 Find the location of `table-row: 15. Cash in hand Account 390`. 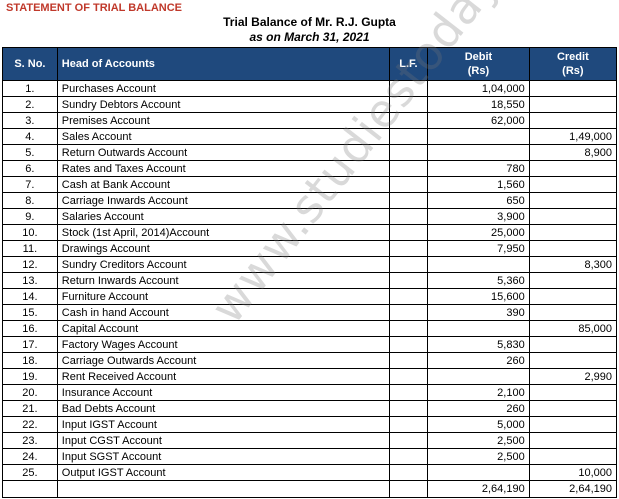

table-row: 15. Cash in hand Account 390 is located at coordinates (310, 312).